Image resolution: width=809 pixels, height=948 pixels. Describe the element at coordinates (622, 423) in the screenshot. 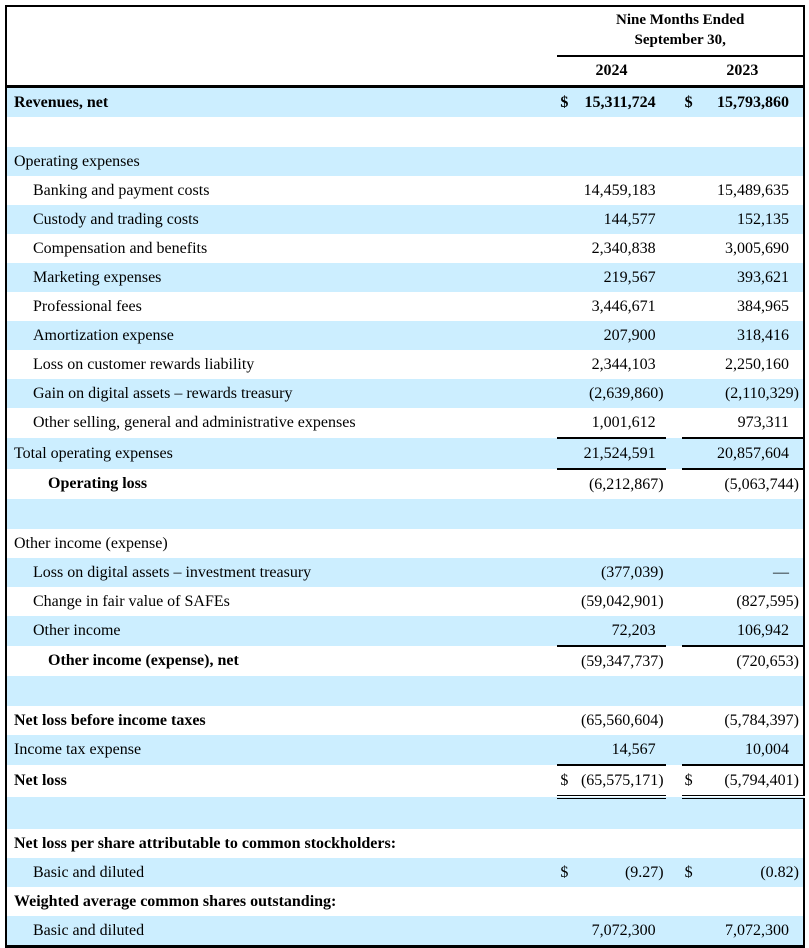

I see `value-2024: 1,001,612` at that location.